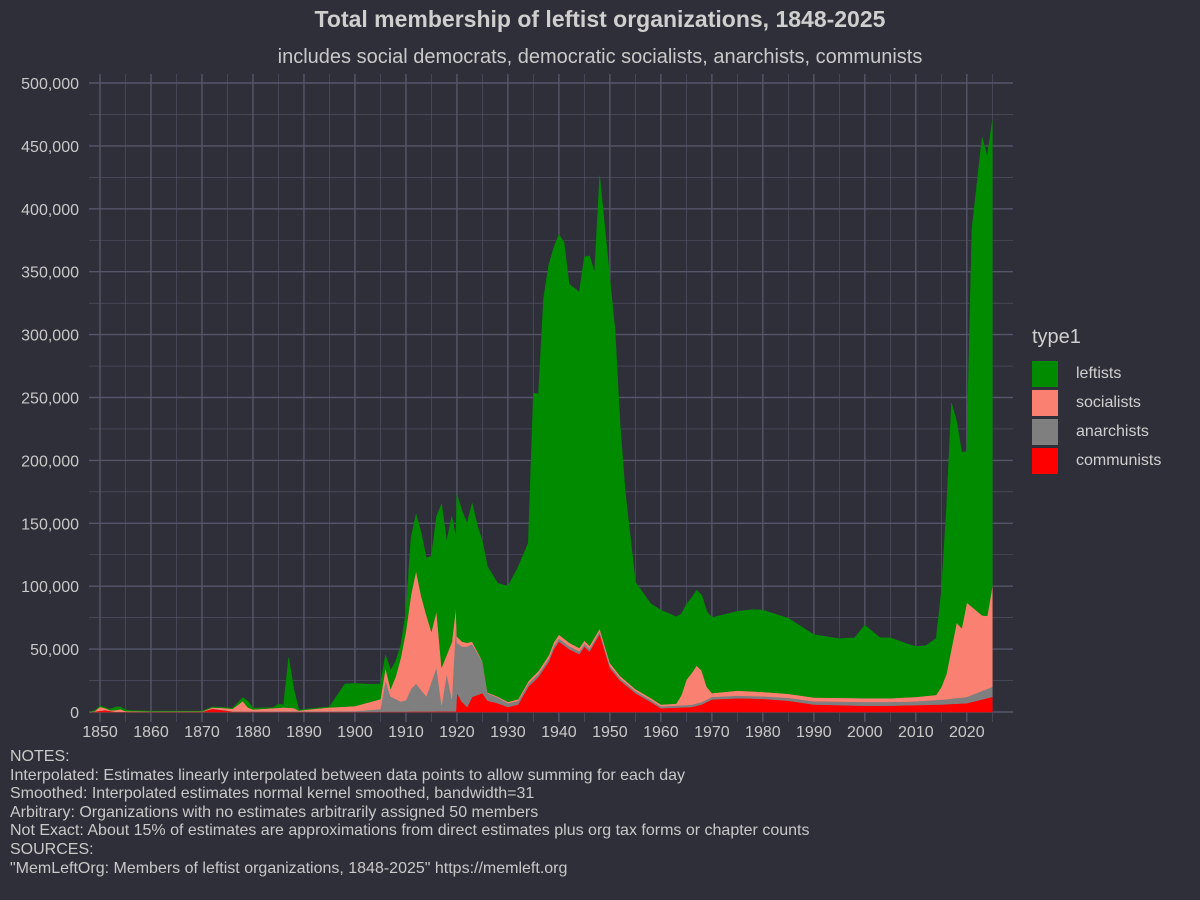  Describe the element at coordinates (54, 650) in the screenshot. I see `y-tick-label: 50,000` at that location.